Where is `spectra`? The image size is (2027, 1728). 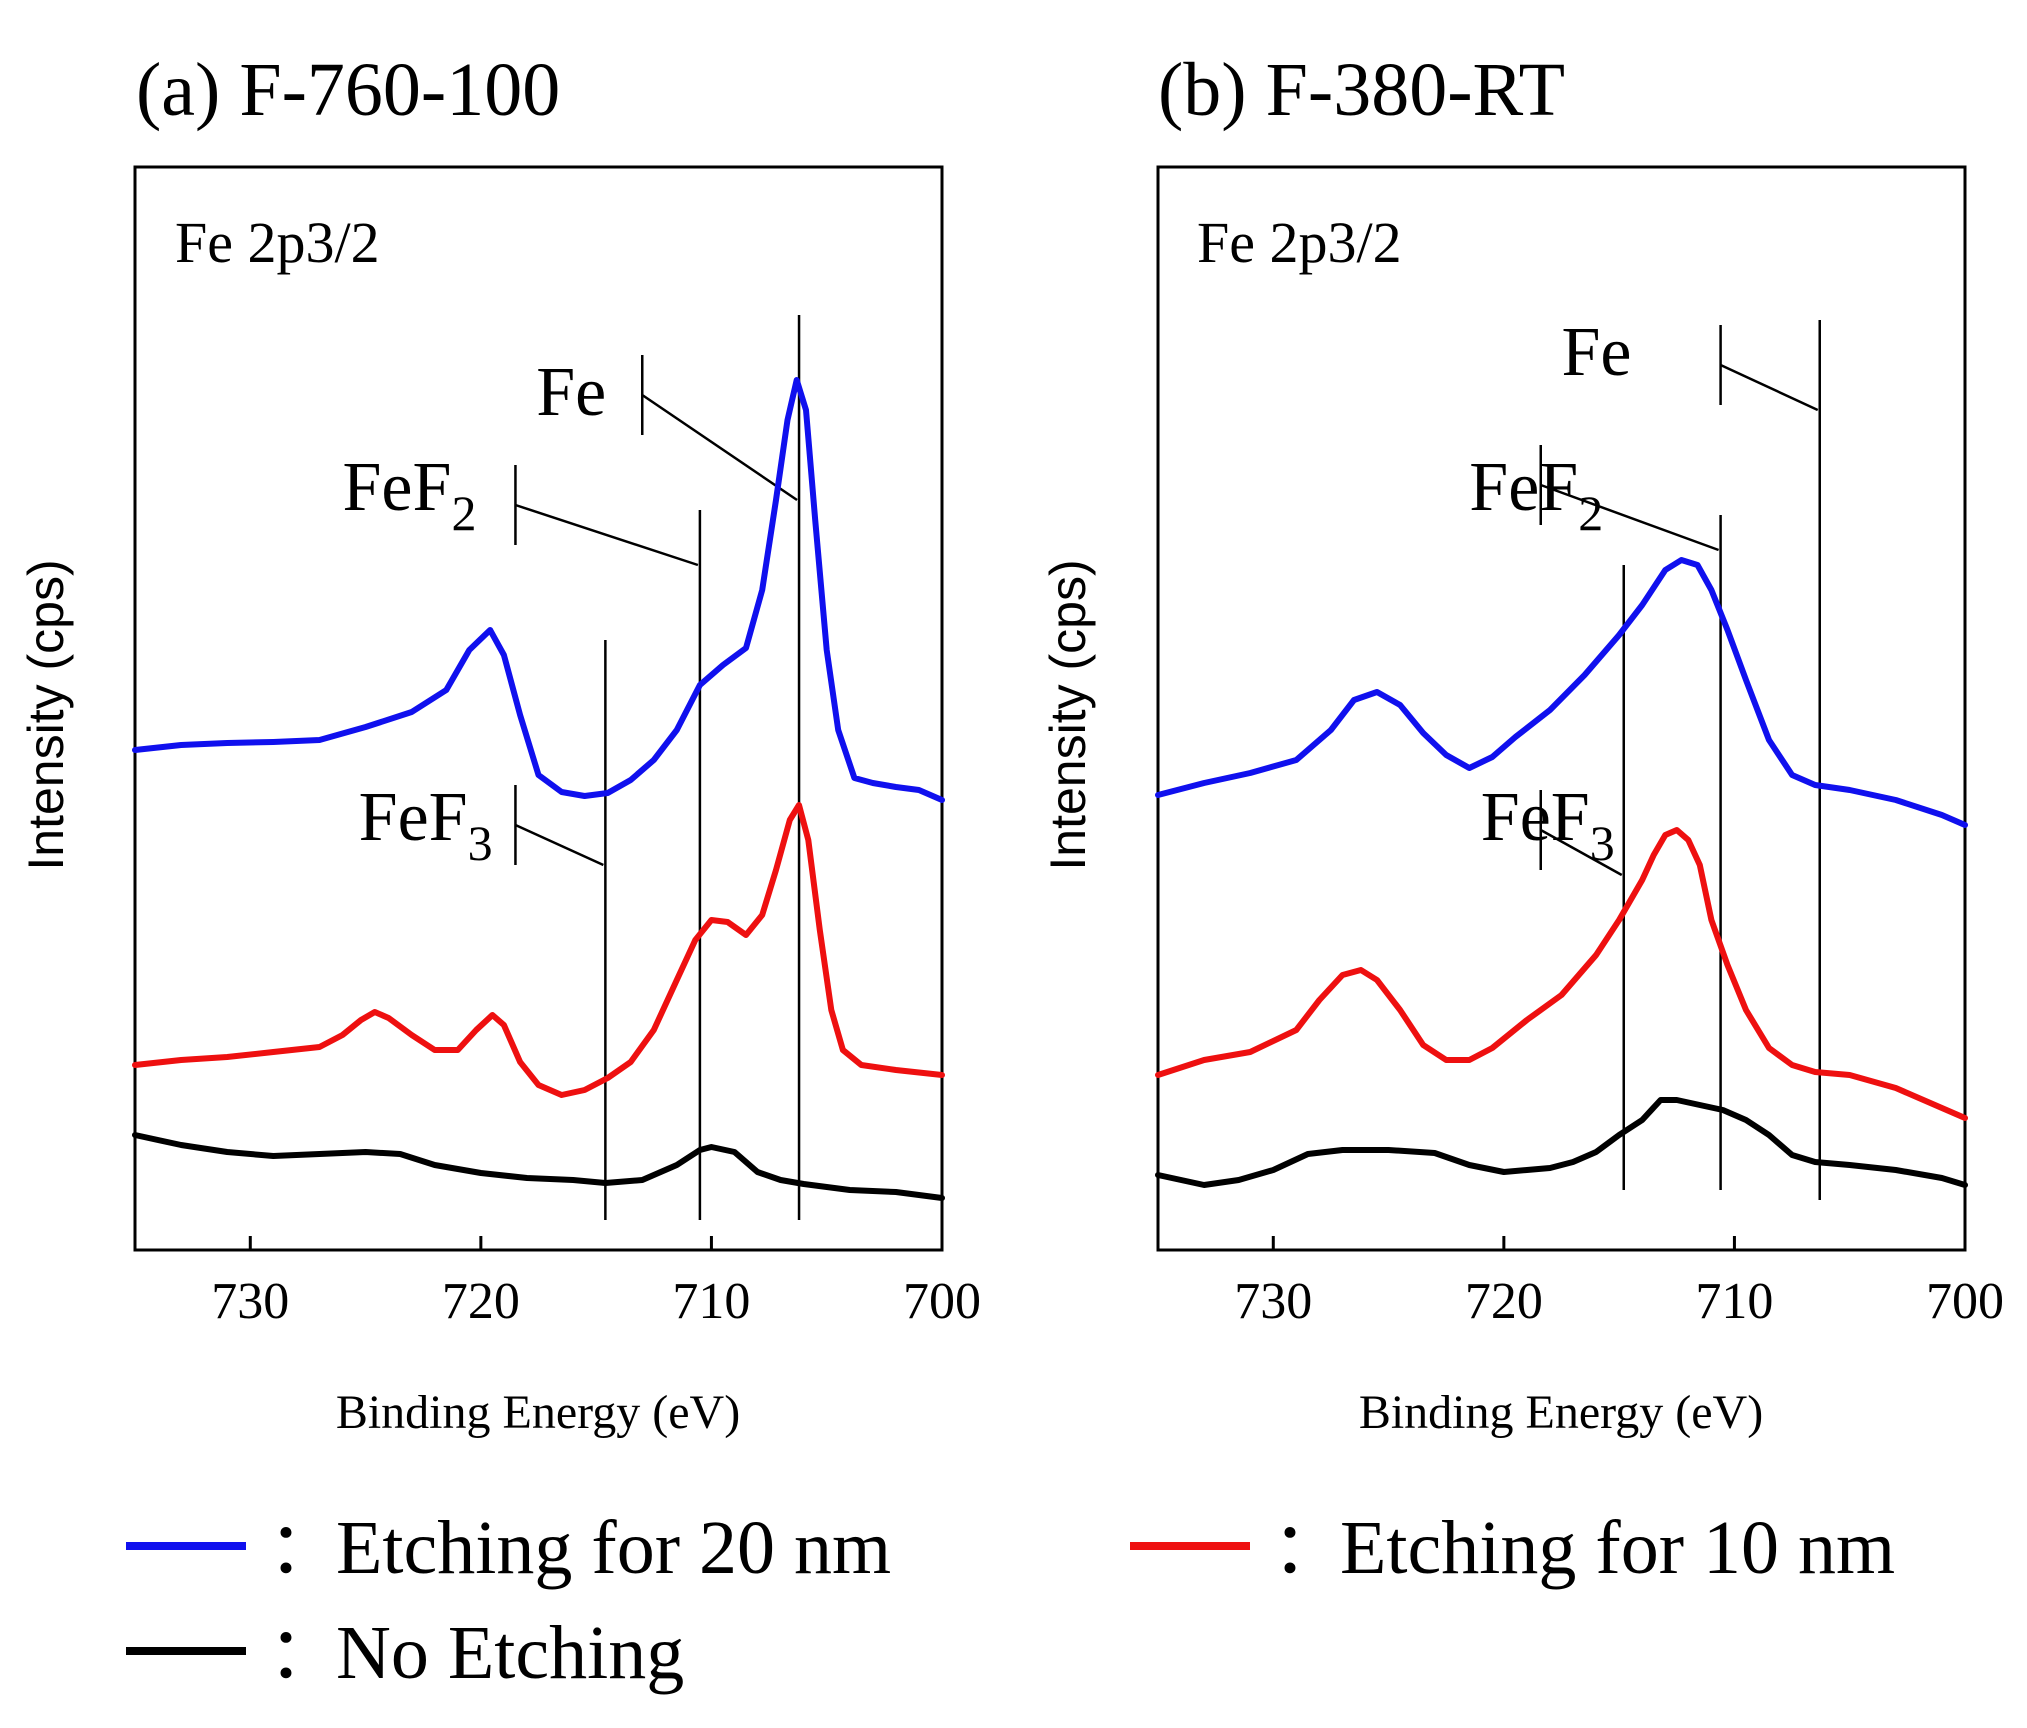
spectra is located at coordinates (1561, 872).